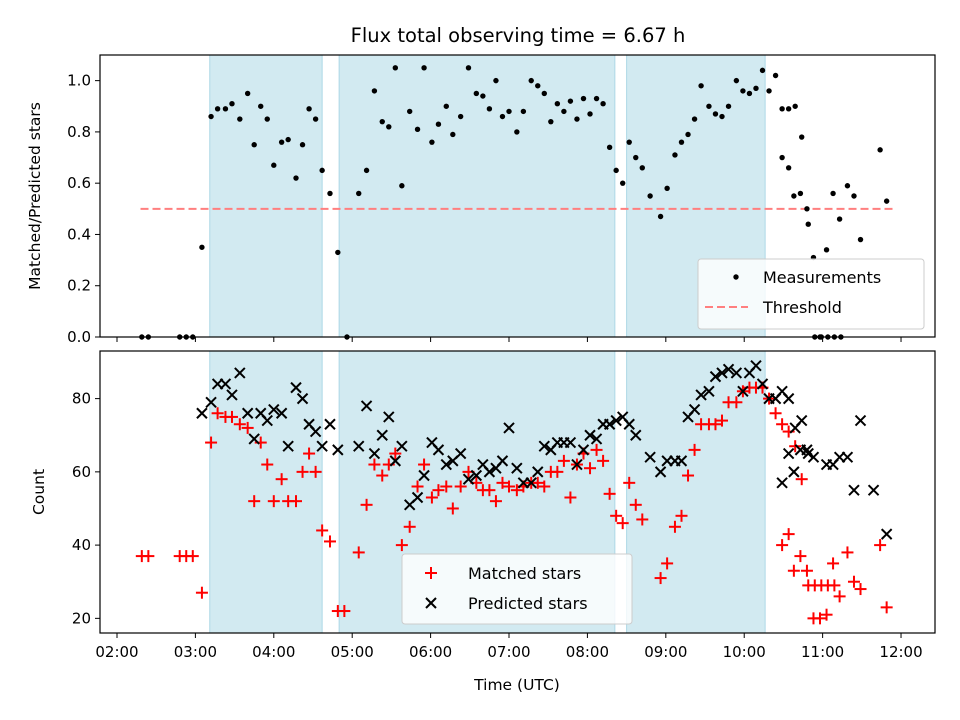  Describe the element at coordinates (35, 196) in the screenshot. I see `top-y-axis-label: Matched/Predicted stars` at that location.